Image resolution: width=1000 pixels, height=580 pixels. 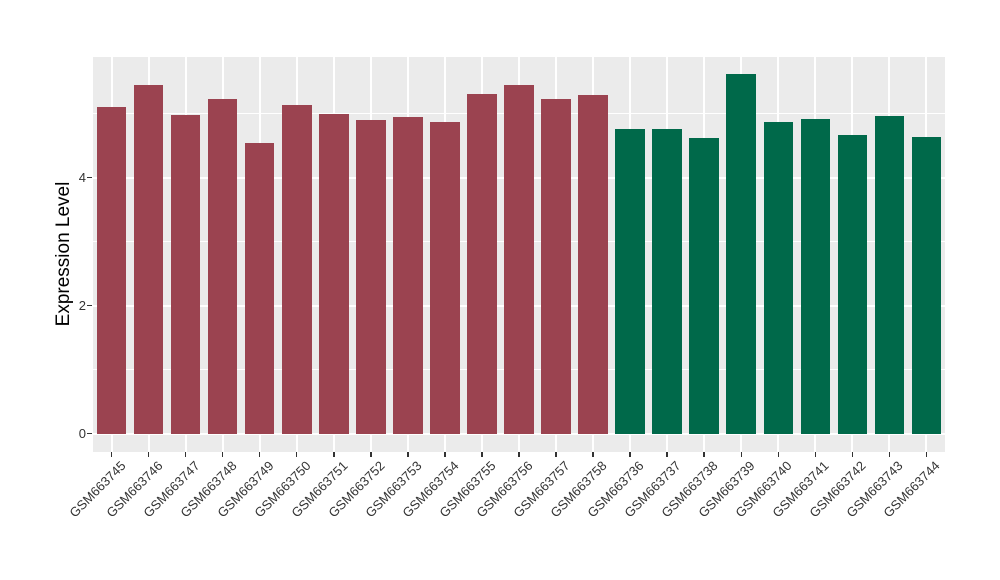 What do you see at coordinates (82, 305) in the screenshot?
I see `y-axis-tick-label: 2` at bounding box center [82, 305].